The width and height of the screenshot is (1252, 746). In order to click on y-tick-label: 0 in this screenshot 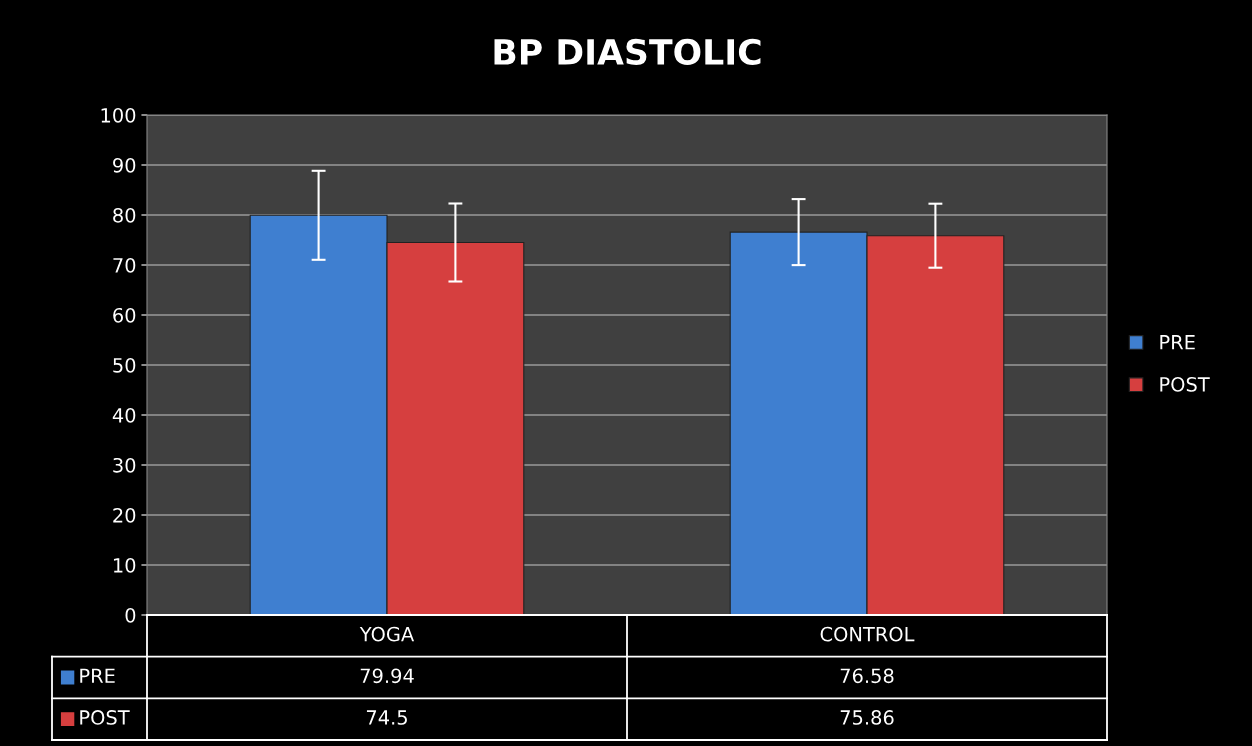, I will do `click(130, 615)`.